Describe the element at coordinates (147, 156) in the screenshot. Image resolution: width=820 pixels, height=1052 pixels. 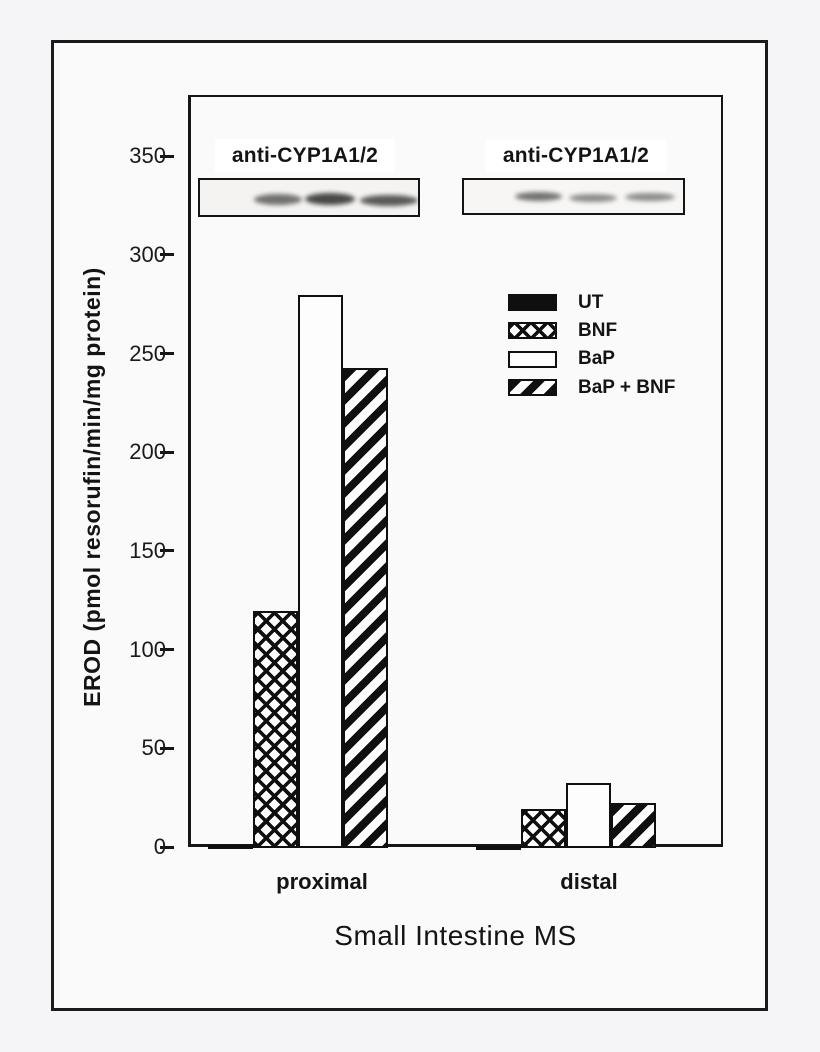
I see `y-tick-label: 350` at that location.